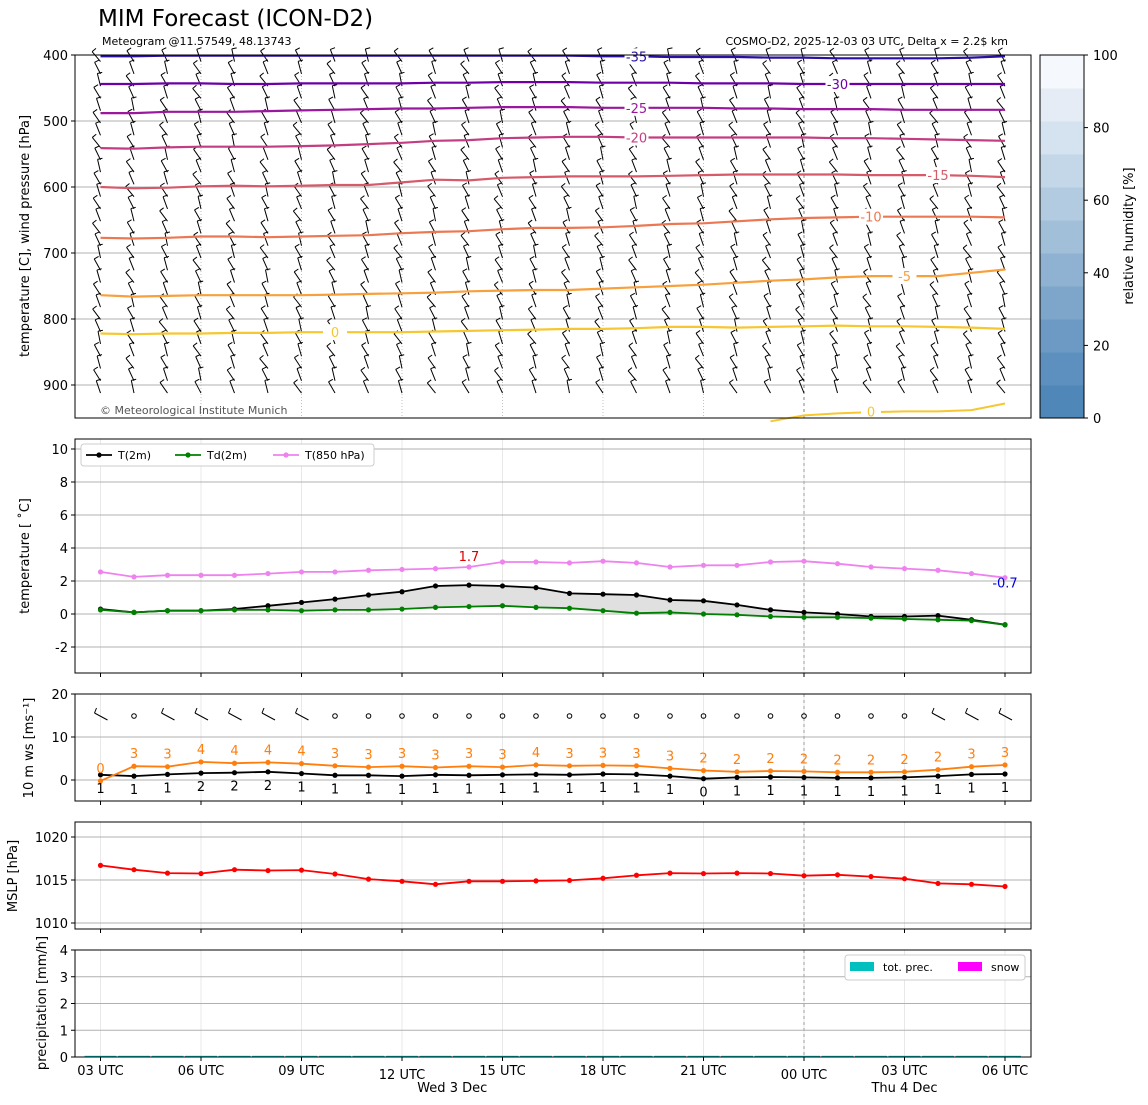 This screenshot has width=1148, height=1105. I want to click on surface-calm-circle, so click(502, 716).